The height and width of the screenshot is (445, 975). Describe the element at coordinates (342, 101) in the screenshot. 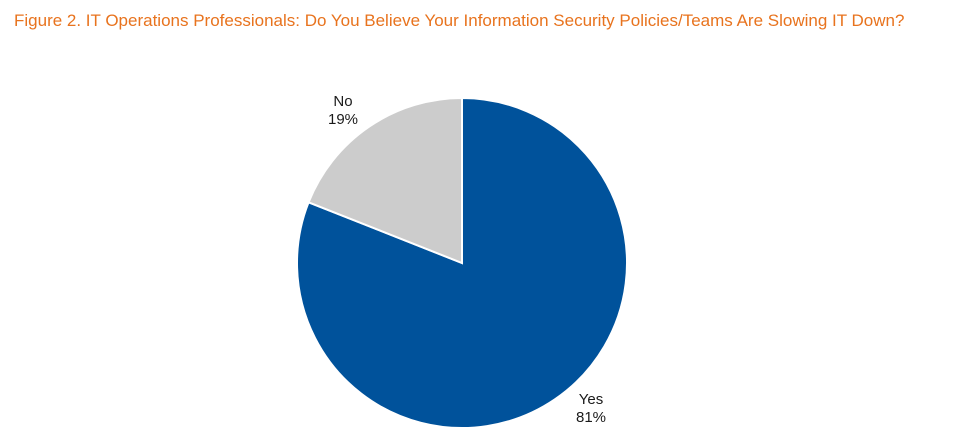

I see `slice-label-no: No` at that location.